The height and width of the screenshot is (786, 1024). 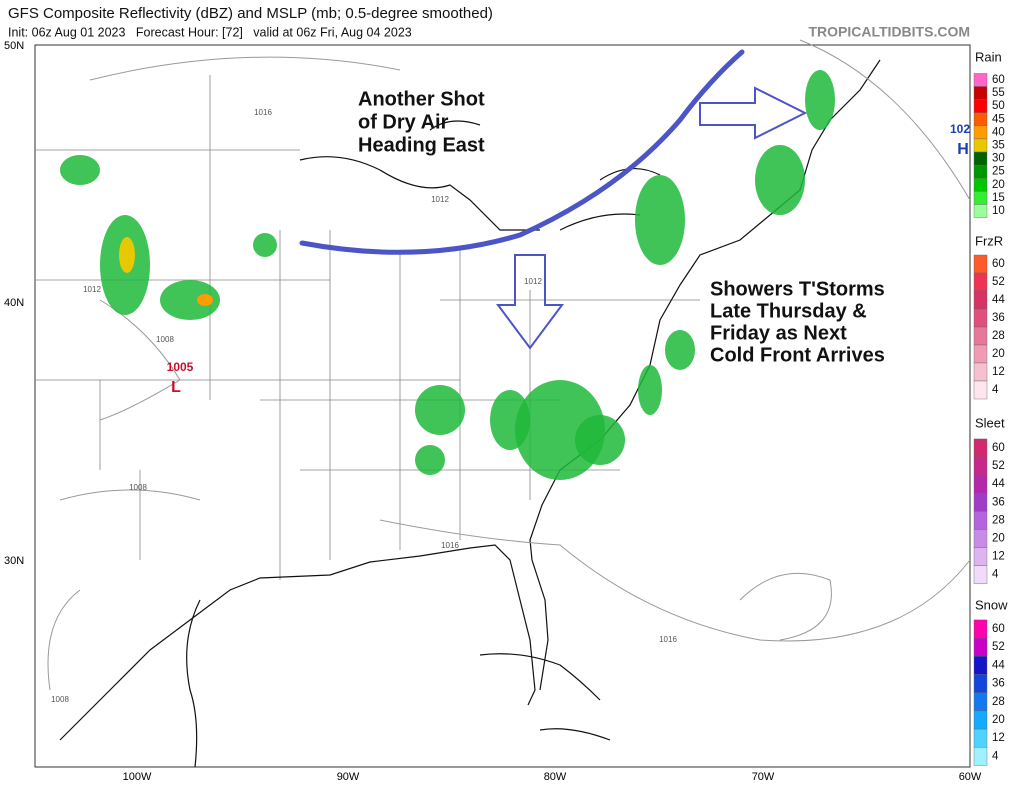 I want to click on legend-level: 55, so click(x=998, y=93).